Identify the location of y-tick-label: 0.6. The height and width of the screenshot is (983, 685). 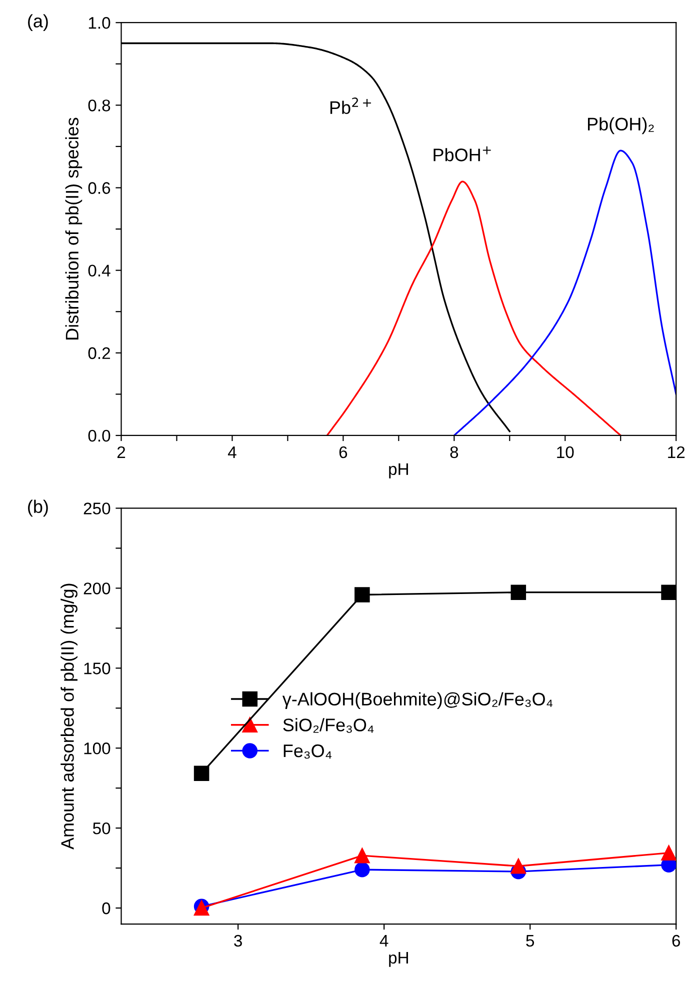
(99, 188).